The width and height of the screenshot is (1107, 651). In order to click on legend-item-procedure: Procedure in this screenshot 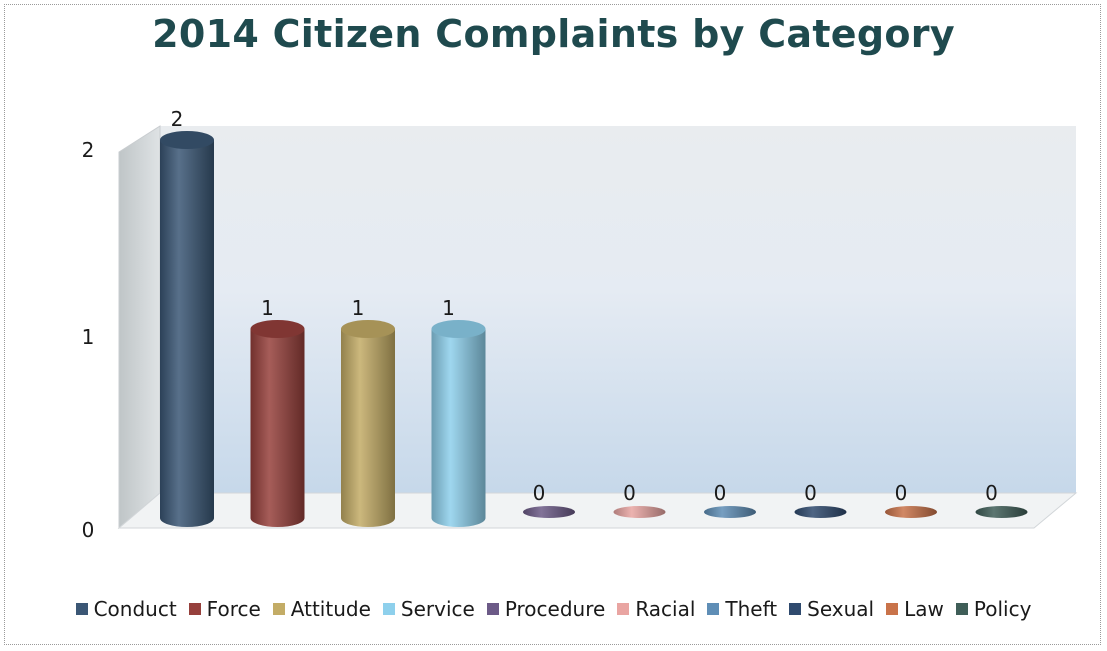, I will do `click(546, 609)`.